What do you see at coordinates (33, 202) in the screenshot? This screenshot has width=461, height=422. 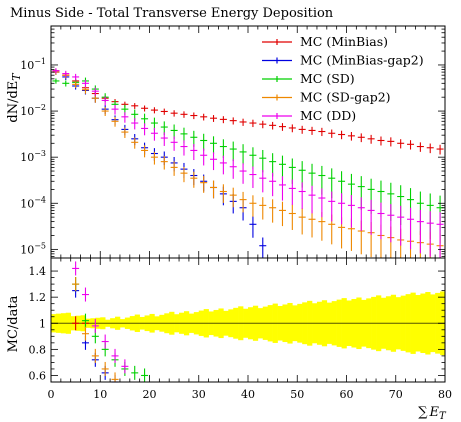 I see `y-tick-label: 10⁻⁴` at bounding box center [33, 202].